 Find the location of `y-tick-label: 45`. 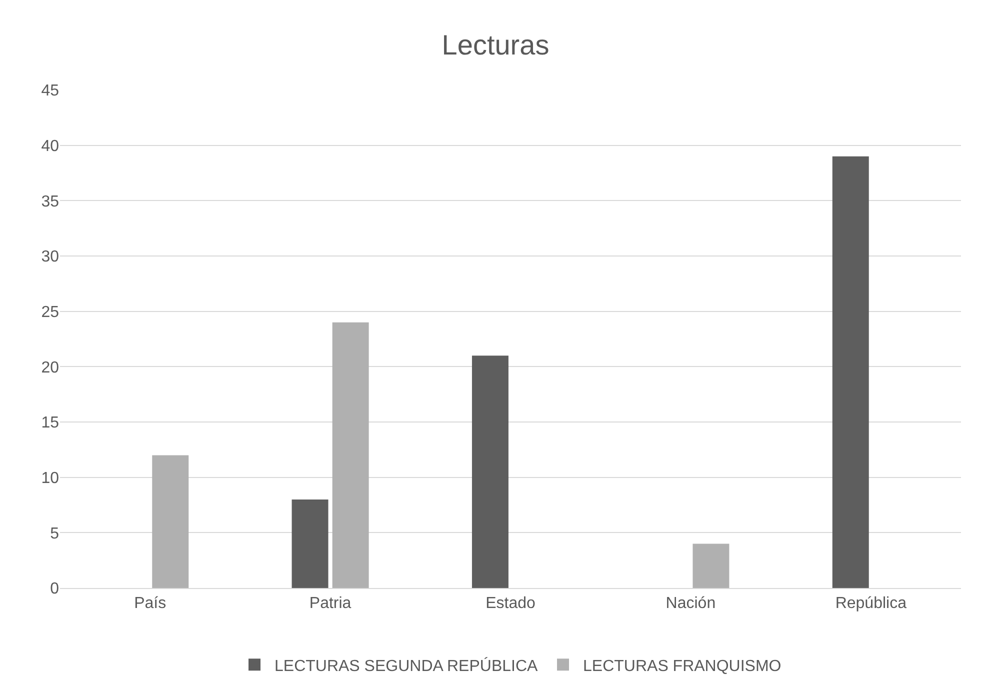

y-tick-label: 45 is located at coordinates (50, 91).